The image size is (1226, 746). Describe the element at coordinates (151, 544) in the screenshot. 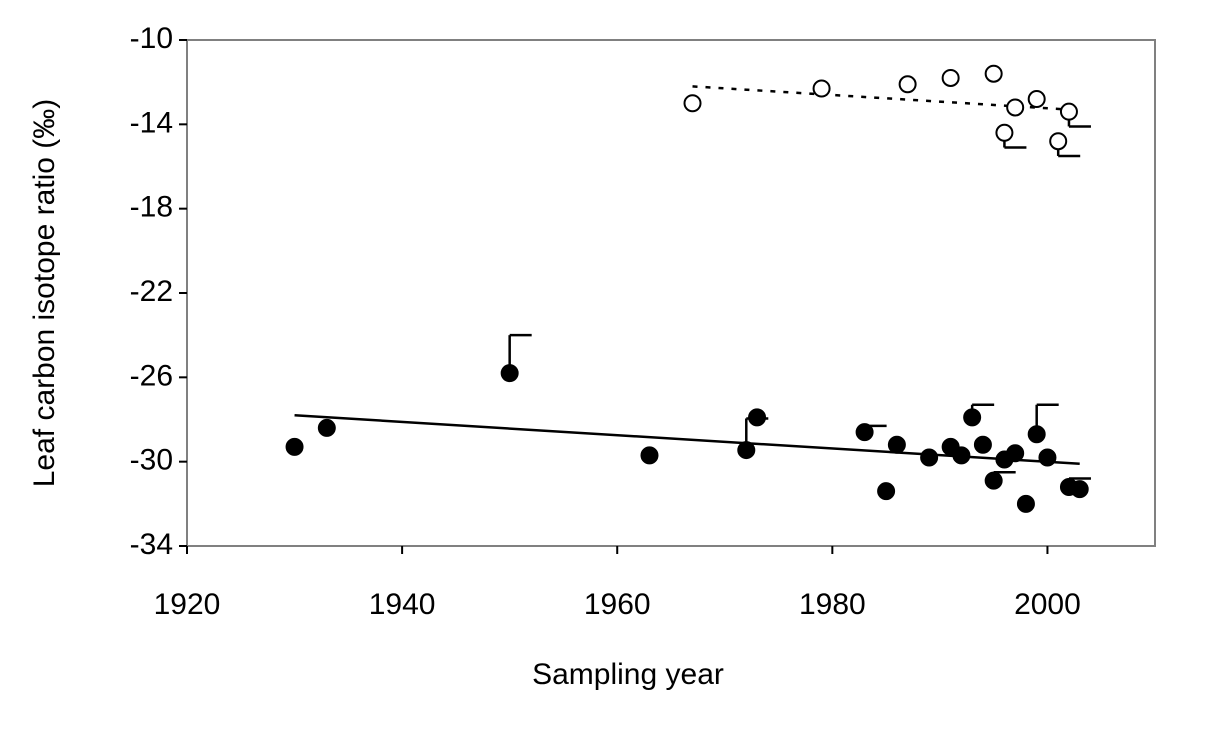

I see `y-tick-label: -34` at that location.